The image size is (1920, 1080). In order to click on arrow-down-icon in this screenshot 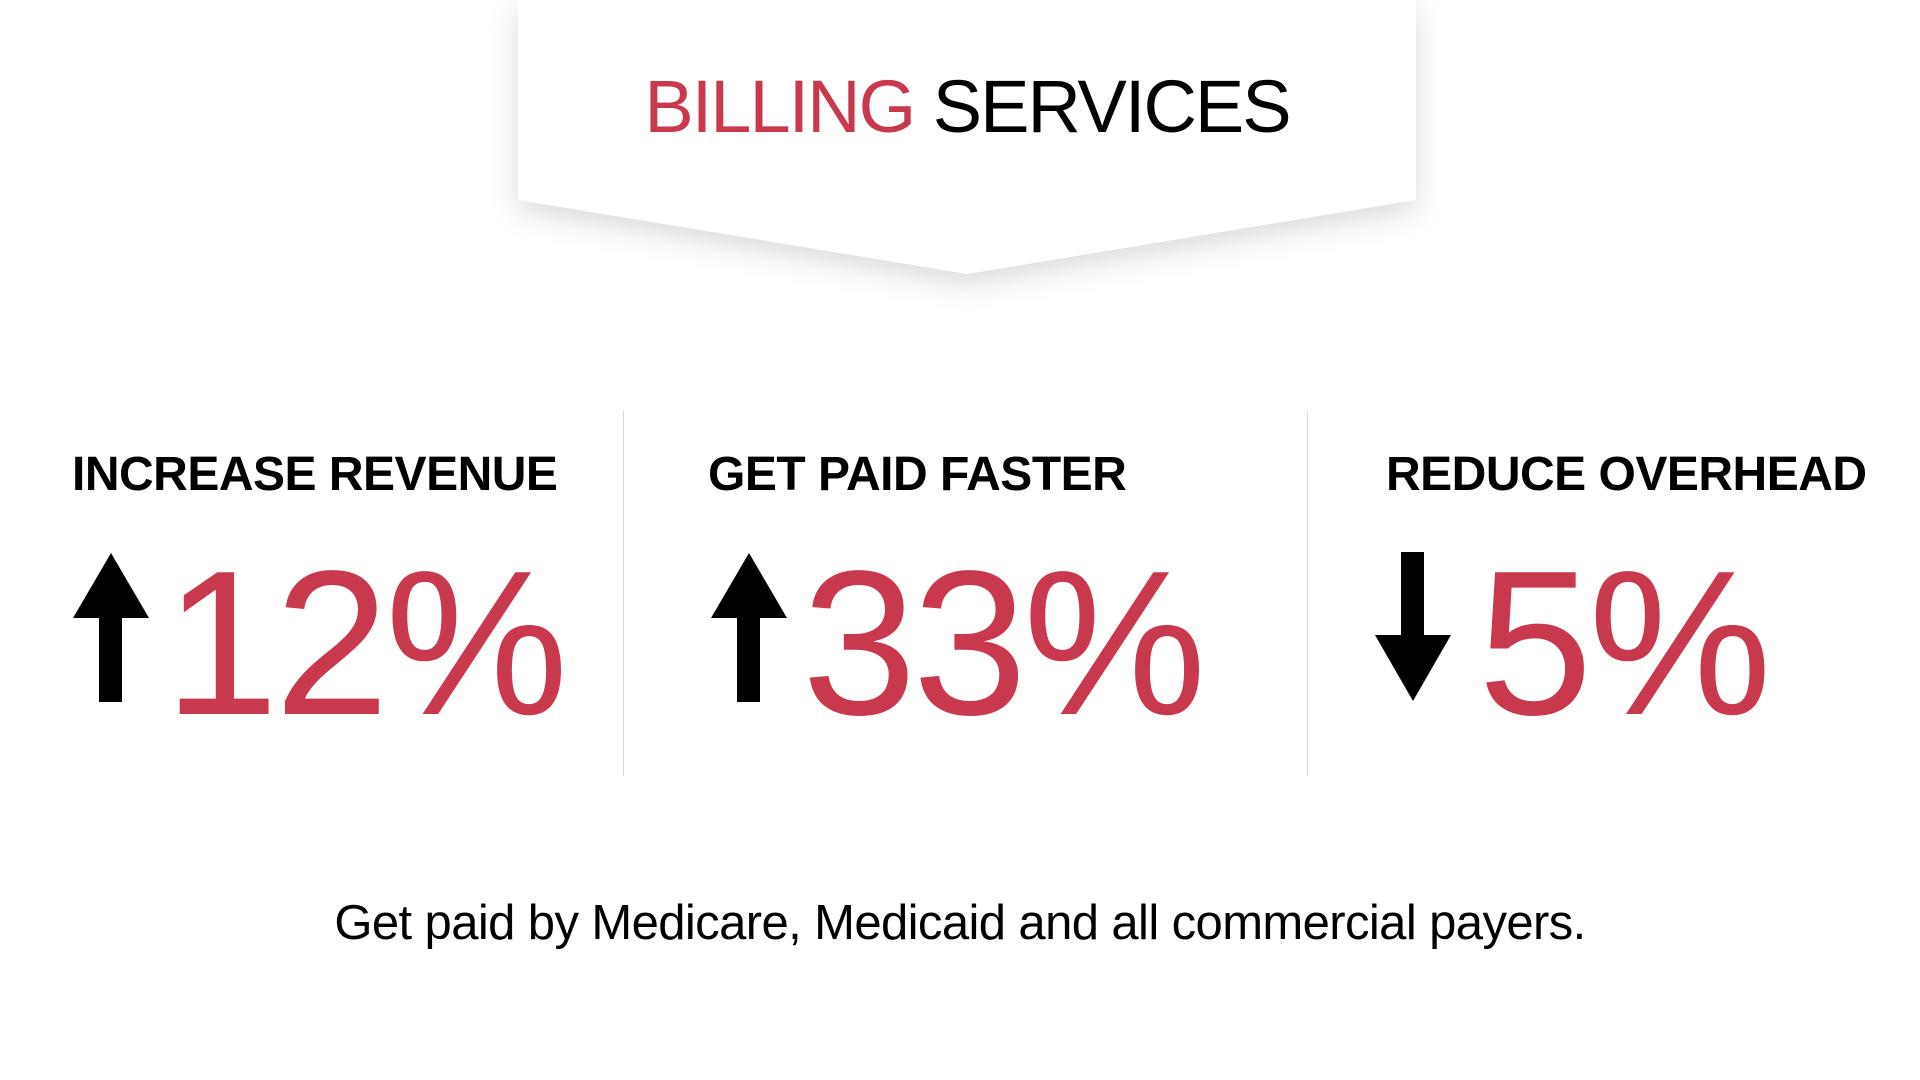, I will do `click(1413, 626)`.